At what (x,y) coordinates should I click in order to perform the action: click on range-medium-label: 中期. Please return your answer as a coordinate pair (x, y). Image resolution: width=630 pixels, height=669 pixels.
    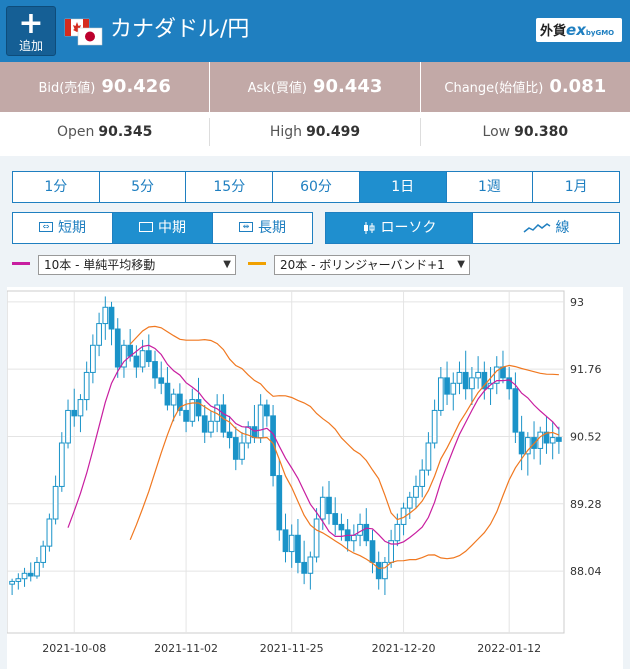
    Looking at the image, I should click on (172, 228).